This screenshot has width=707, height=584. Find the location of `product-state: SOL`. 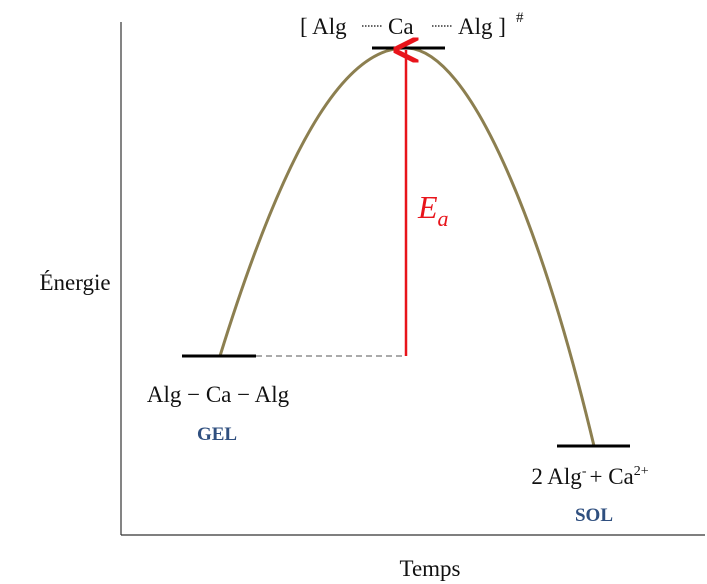

product-state: SOL is located at coordinates (594, 515).